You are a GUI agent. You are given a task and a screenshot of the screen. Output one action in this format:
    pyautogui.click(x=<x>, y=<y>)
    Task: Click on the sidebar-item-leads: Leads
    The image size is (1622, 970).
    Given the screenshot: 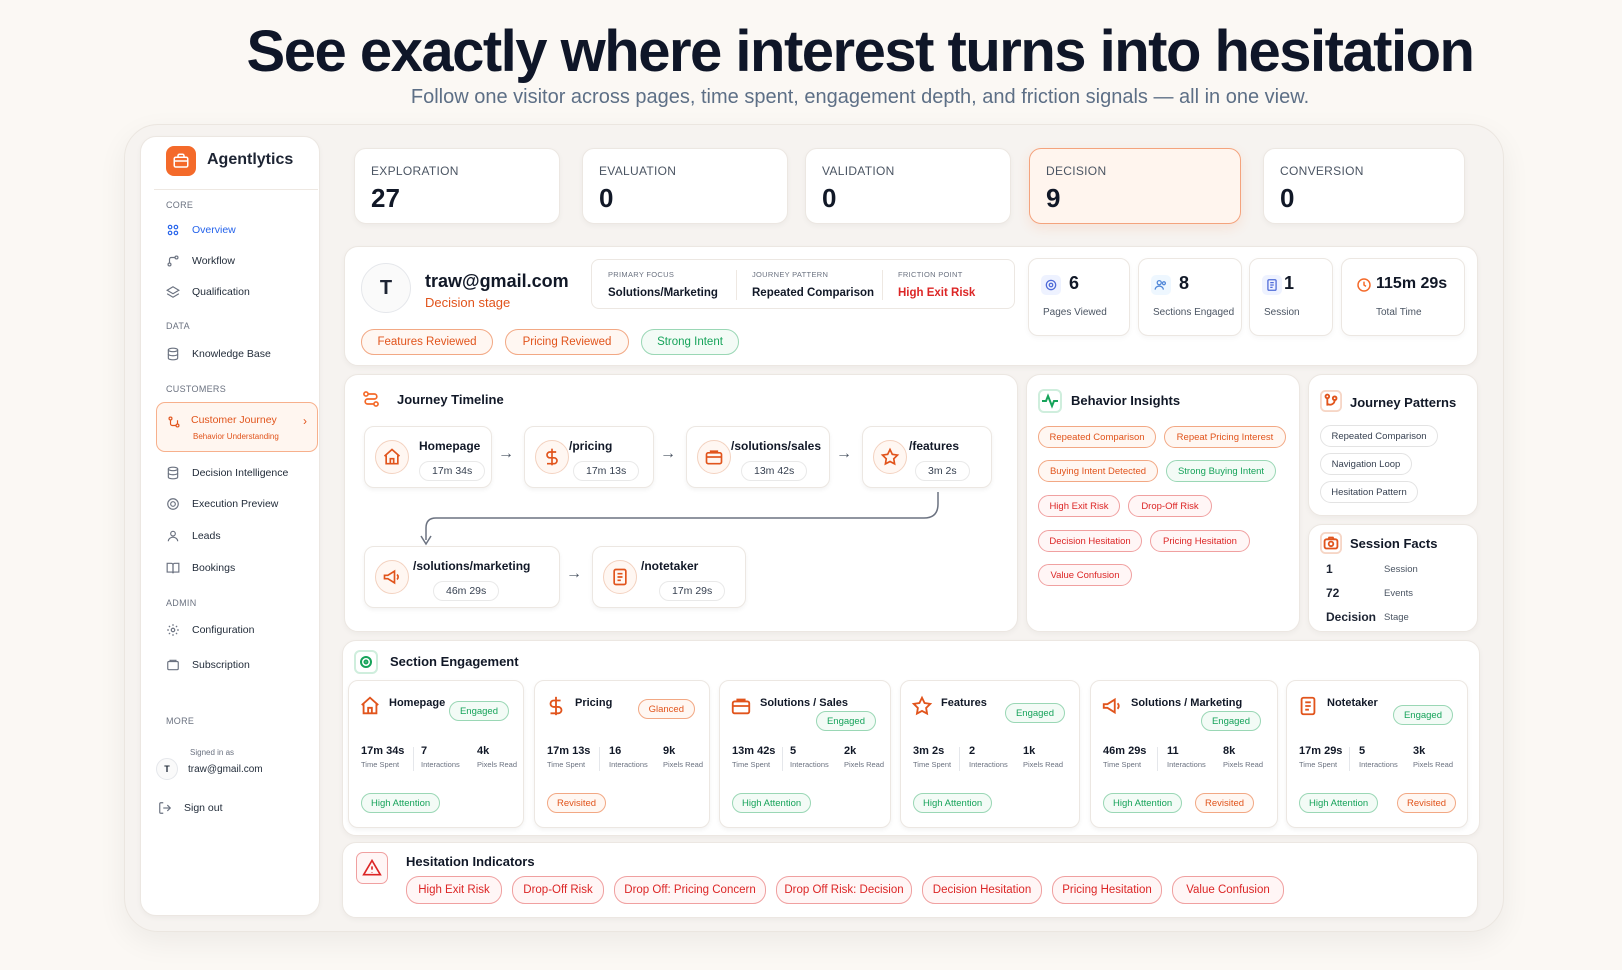 What is the action you would take?
    pyautogui.click(x=241, y=536)
    